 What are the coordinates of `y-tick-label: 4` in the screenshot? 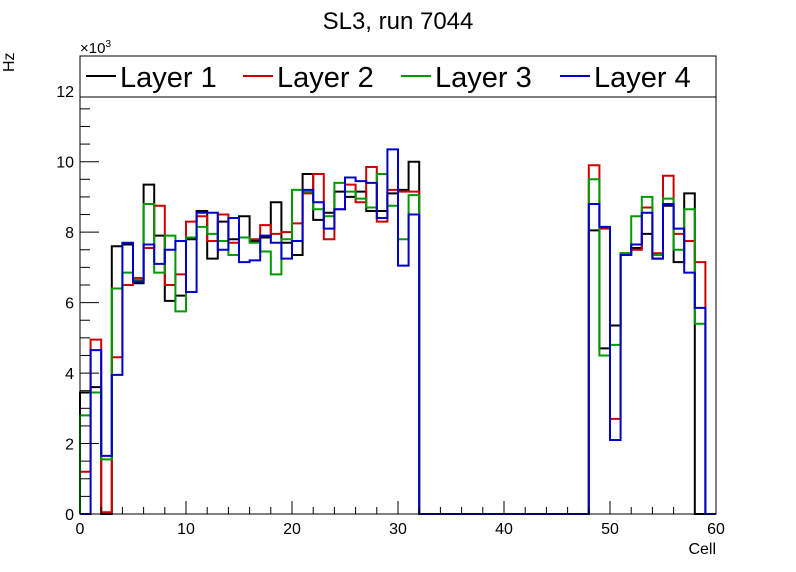 It's located at (69, 374).